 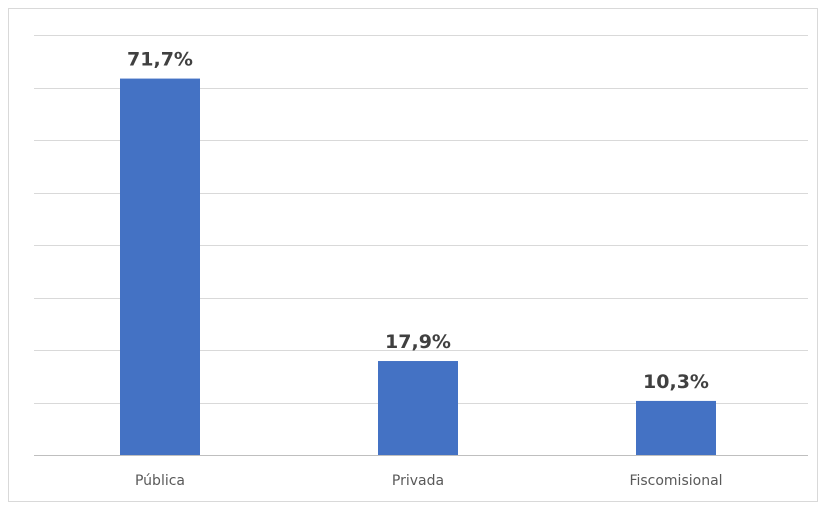 I want to click on bar-pública, so click(x=160, y=266).